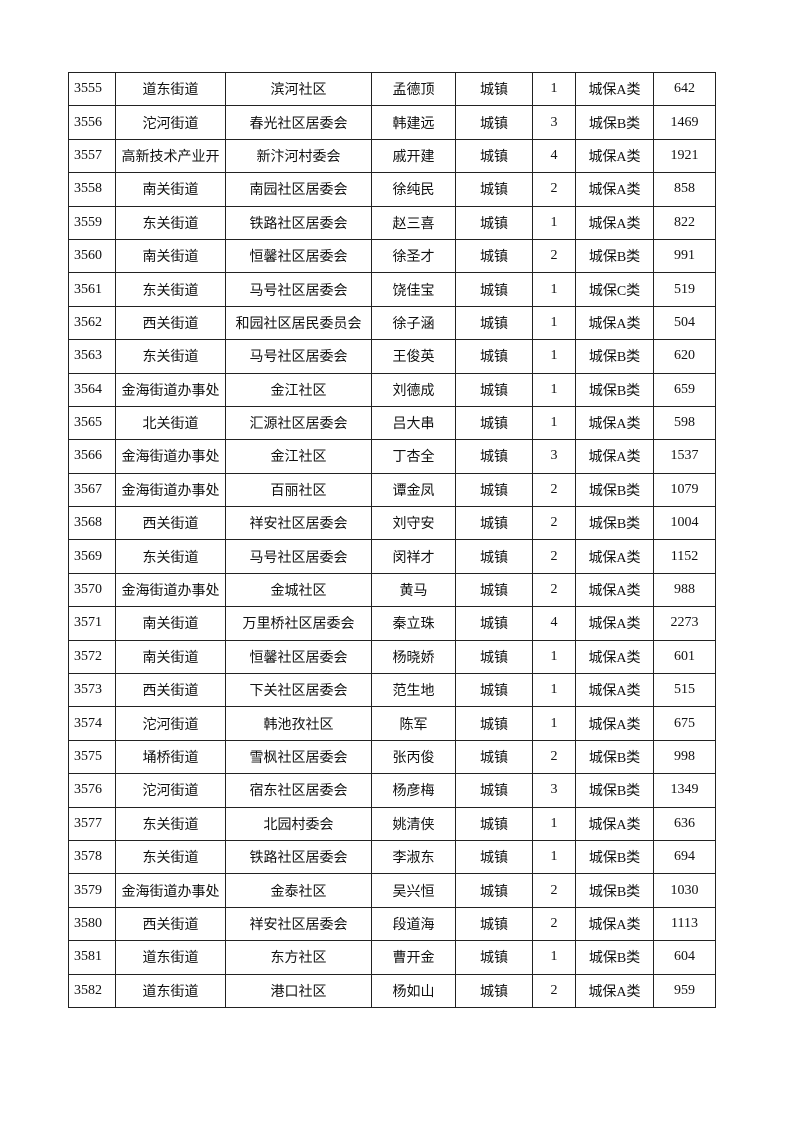  Describe the element at coordinates (413, 590) in the screenshot. I see `cell-name: 黄马` at that location.